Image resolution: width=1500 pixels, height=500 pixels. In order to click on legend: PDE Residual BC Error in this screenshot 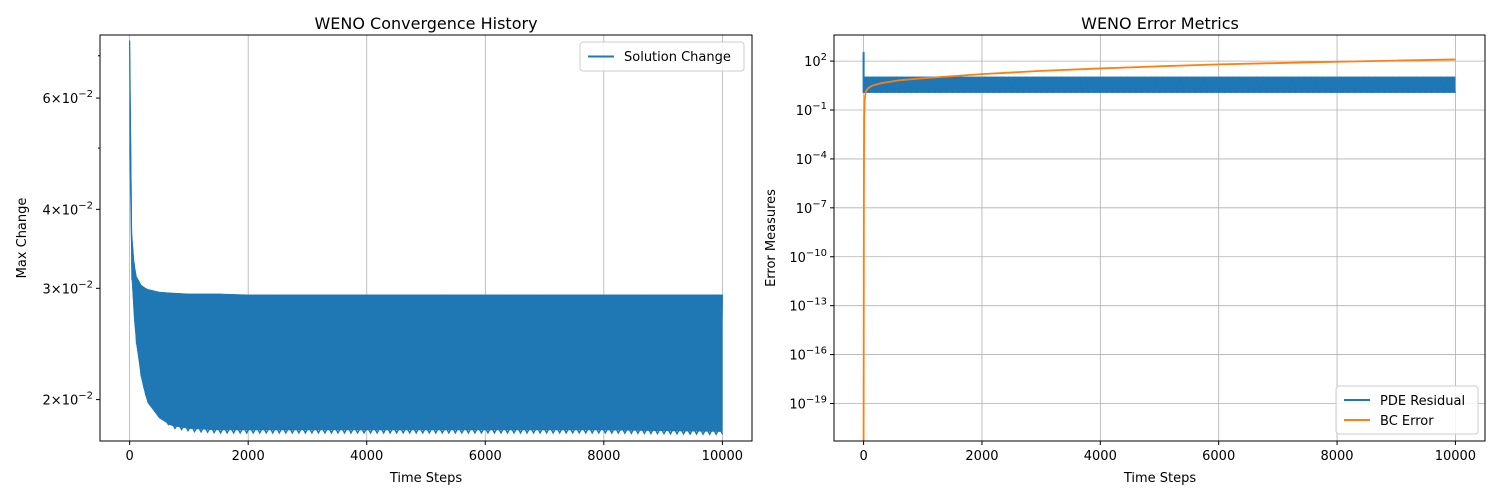, I will do `click(1407, 410)`.